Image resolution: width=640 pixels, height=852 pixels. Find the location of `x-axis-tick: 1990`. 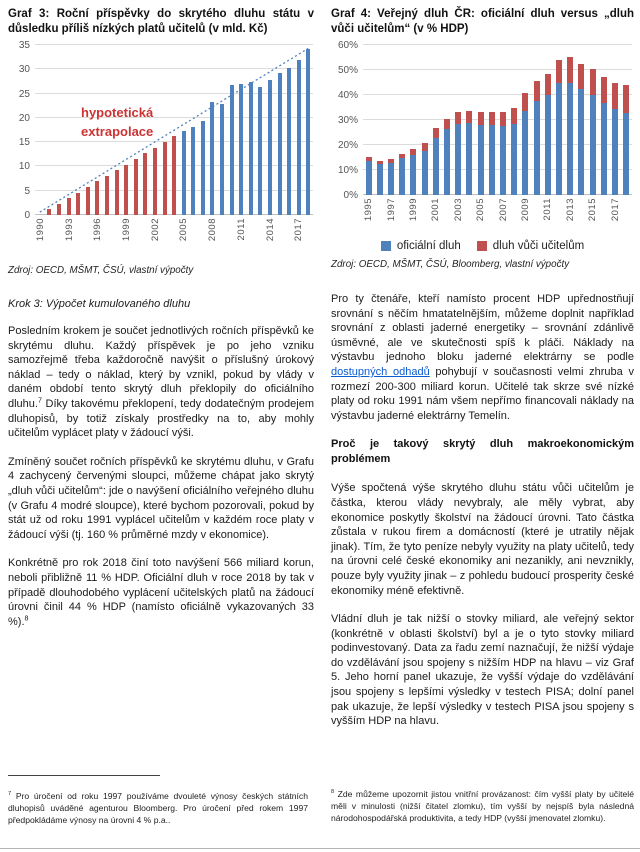

x-axis-tick: 1990 is located at coordinates (40, 238).